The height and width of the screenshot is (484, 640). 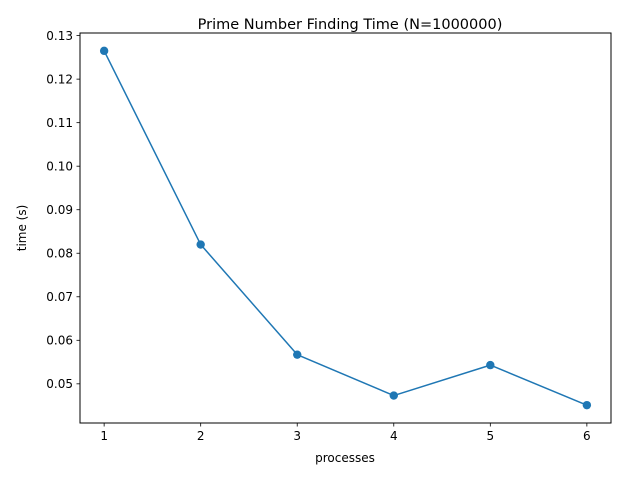 What do you see at coordinates (59, 384) in the screenshot?
I see `y-tick-label: 0.05` at bounding box center [59, 384].